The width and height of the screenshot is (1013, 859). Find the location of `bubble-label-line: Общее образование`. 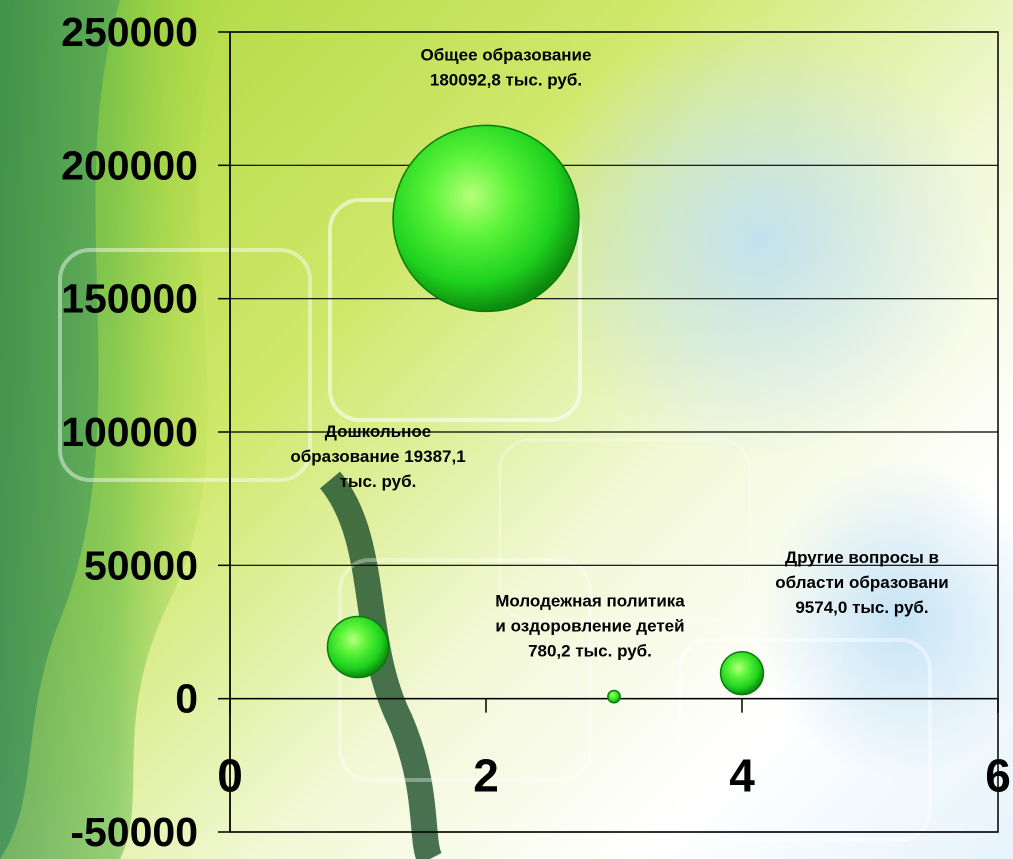

bubble-label-line: Общее образование is located at coordinates (506, 54).